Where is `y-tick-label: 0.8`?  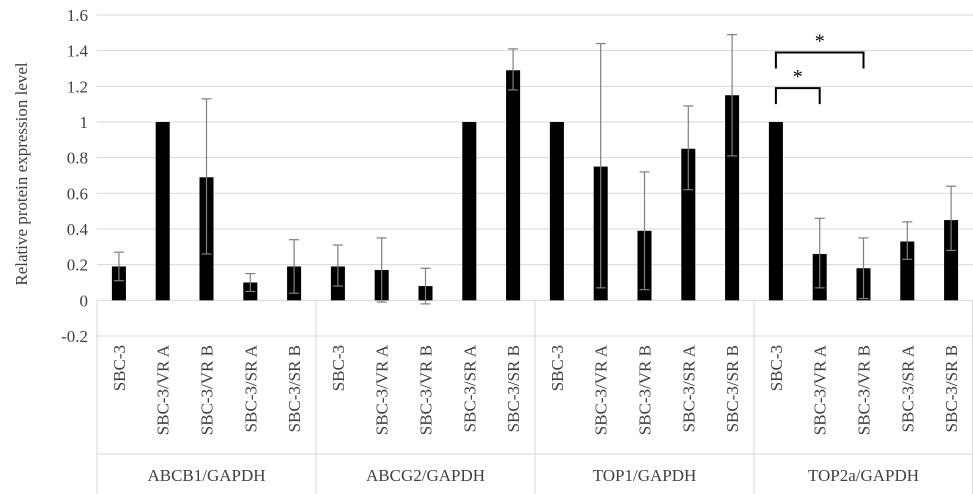 y-tick-label: 0.8 is located at coordinates (77, 158).